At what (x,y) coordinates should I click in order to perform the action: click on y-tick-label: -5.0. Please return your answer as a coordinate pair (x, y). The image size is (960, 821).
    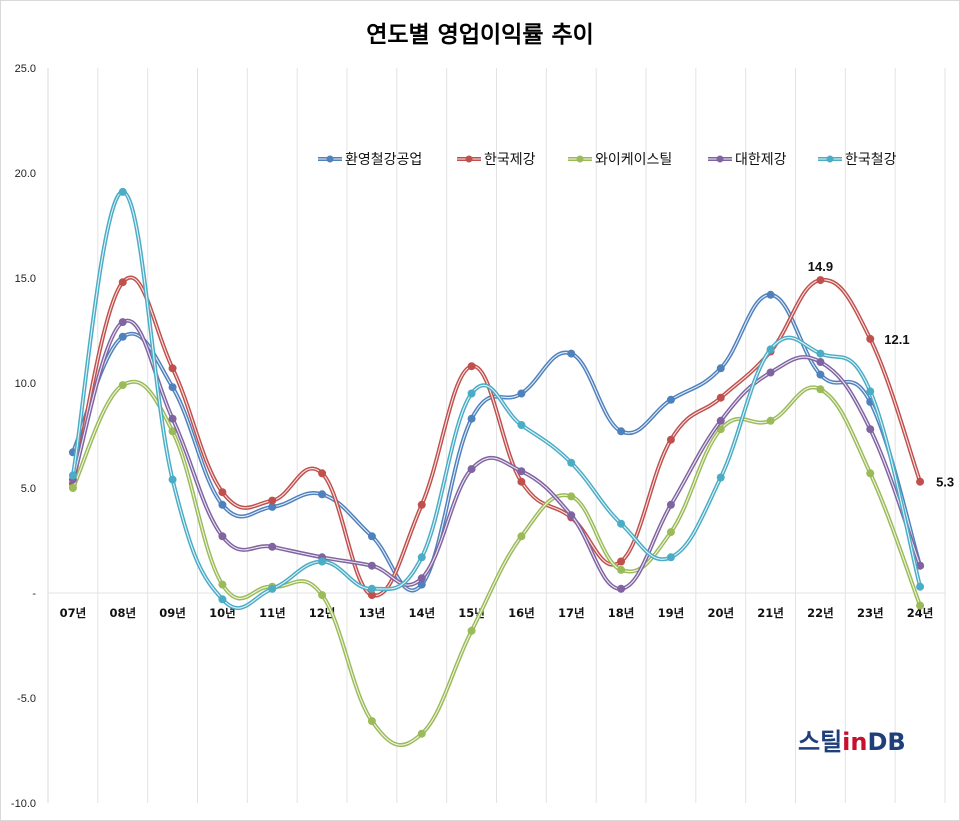
    Looking at the image, I should click on (26, 699).